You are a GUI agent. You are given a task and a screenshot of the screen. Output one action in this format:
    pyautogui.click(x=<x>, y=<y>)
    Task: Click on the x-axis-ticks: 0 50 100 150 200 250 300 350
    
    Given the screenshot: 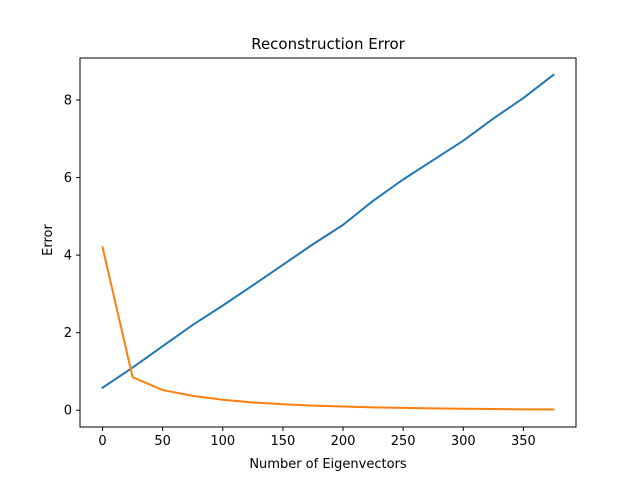 What is the action you would take?
    pyautogui.click(x=317, y=438)
    